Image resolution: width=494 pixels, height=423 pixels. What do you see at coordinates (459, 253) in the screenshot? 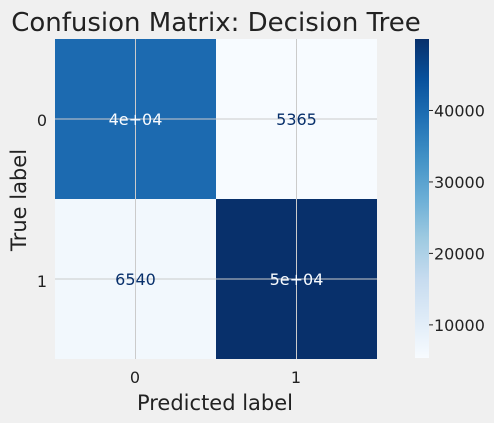
I see `colorbar-tick-label-1: 20000` at bounding box center [459, 253].